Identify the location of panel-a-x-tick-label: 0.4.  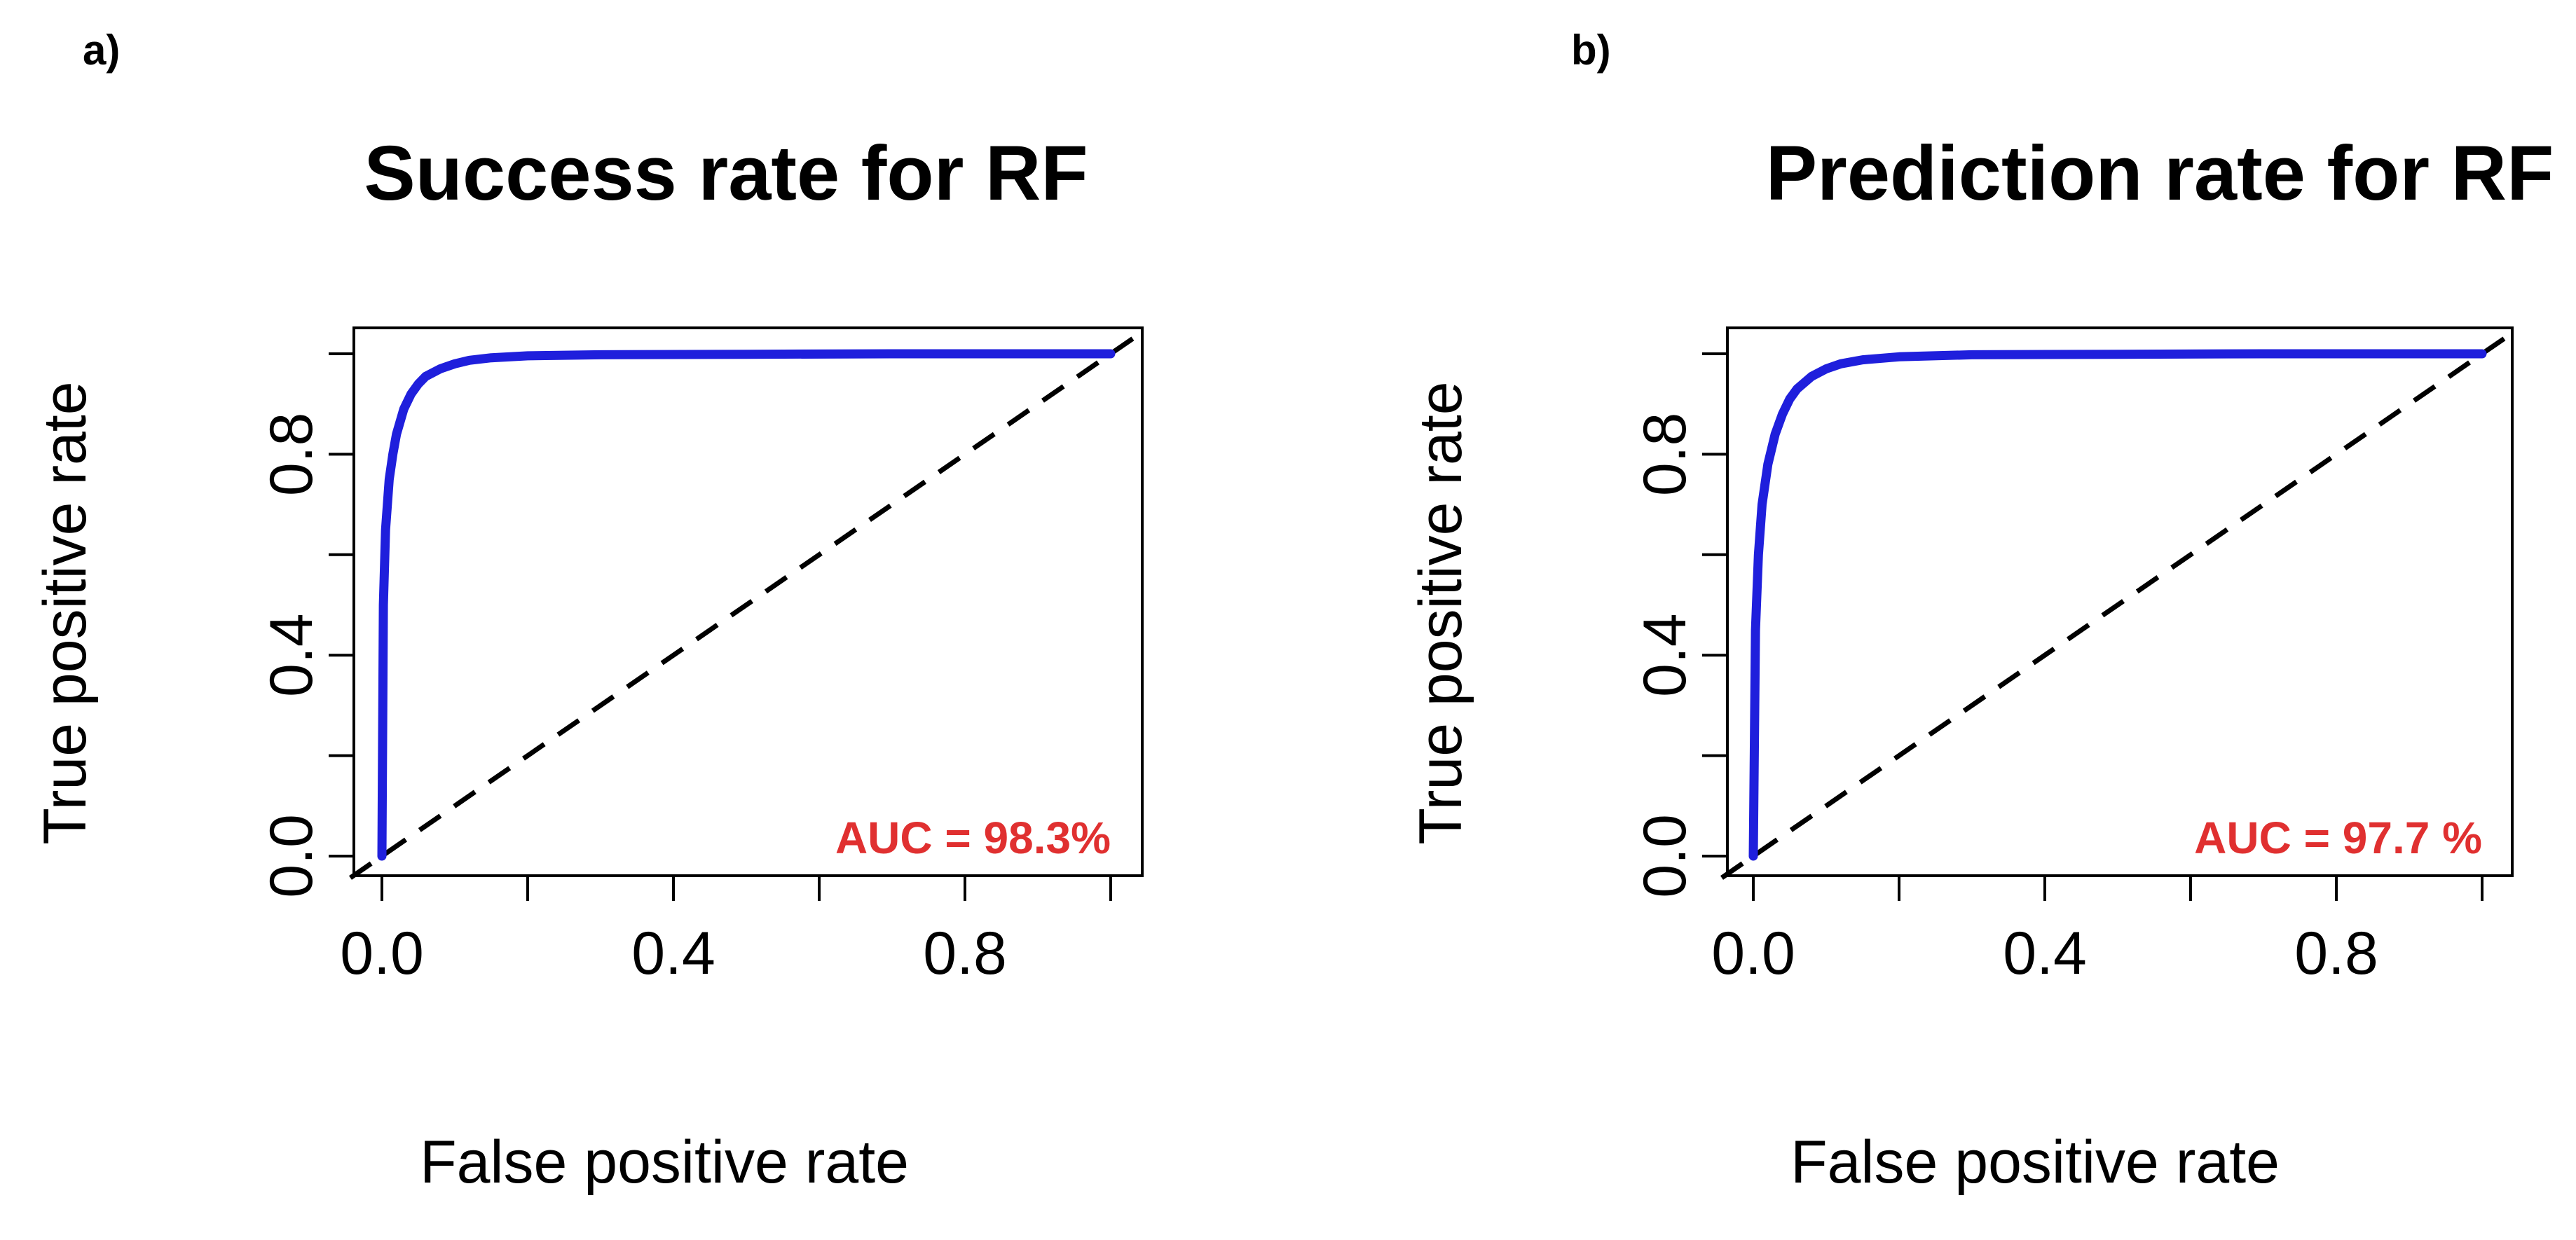
(673, 953).